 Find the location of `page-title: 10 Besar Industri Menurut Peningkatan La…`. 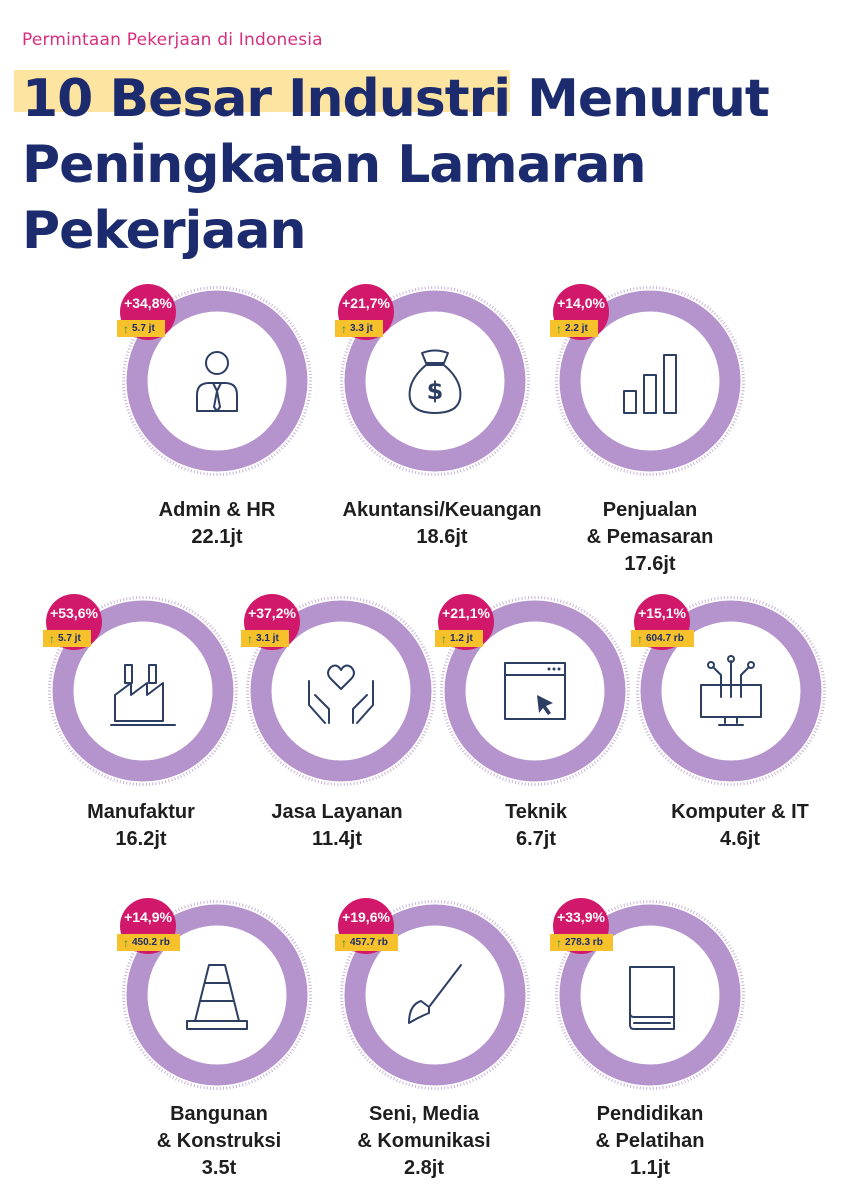

page-title: 10 Besar Industri Menurut Peningkatan La… is located at coordinates (396, 165).